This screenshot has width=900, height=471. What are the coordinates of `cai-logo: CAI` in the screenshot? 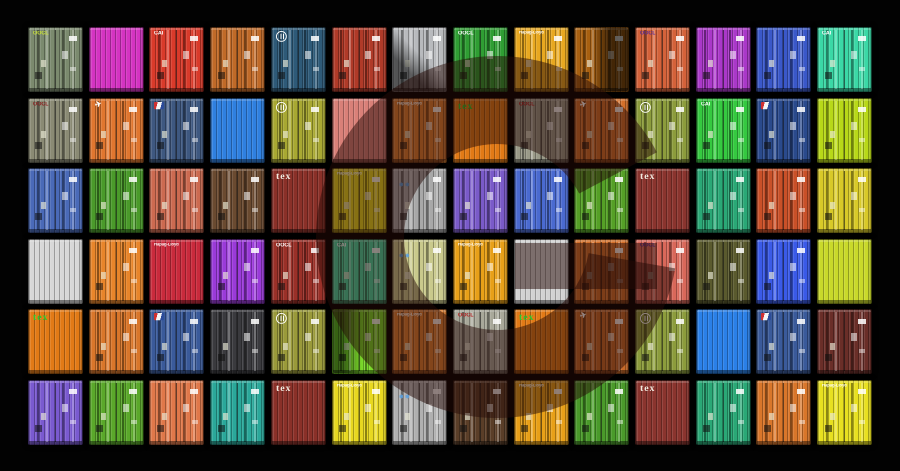 It's located at (705, 104).